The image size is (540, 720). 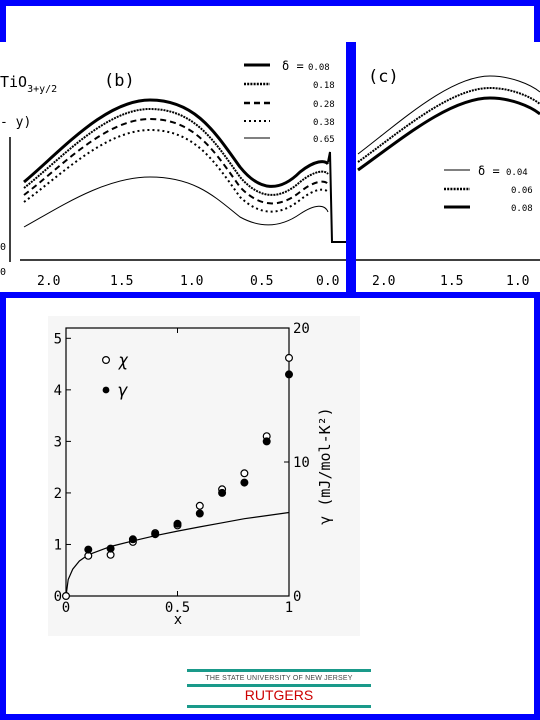 I want to click on panel-c-legend: δ = 0.04 0.06 0.08, so click(x=488, y=189).